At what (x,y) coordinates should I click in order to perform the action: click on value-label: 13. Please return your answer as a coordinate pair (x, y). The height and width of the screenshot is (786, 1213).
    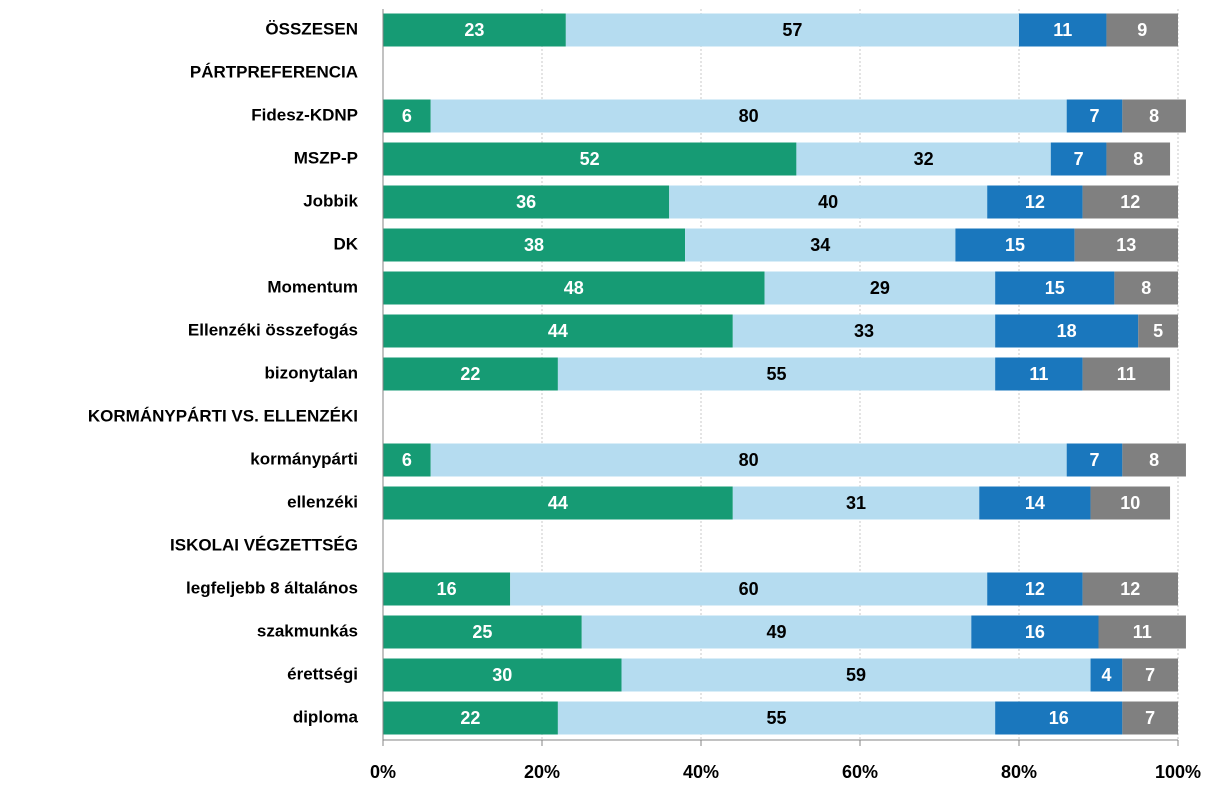
    Looking at the image, I should click on (1126, 245).